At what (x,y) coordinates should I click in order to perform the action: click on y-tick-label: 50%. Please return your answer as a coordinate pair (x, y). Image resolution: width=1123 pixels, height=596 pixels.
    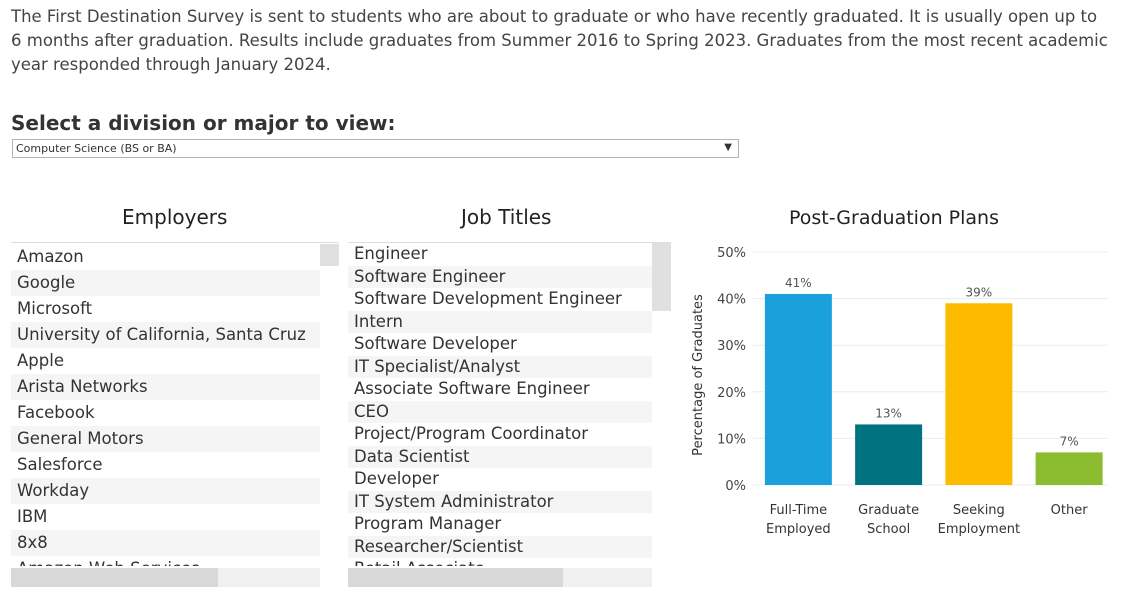
    Looking at the image, I should click on (731, 253).